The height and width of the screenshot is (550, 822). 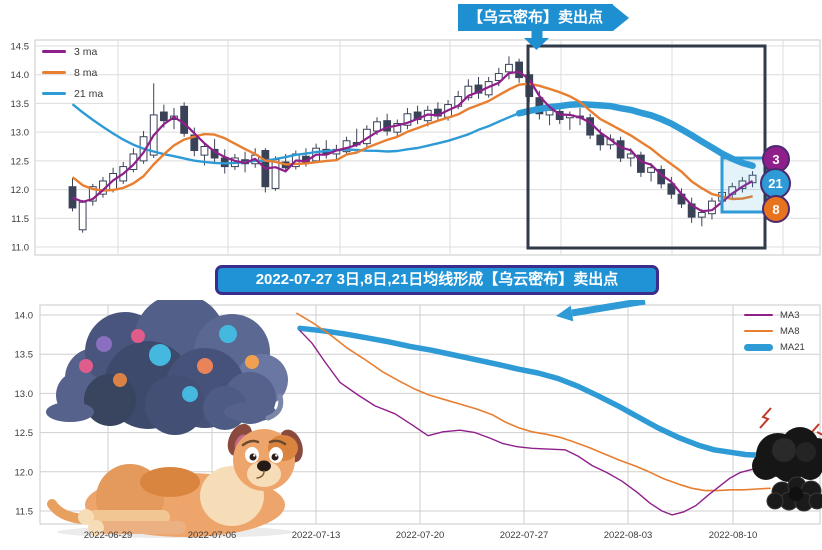 What do you see at coordinates (601, 311) in the screenshot?
I see `banner-arrow-icon` at bounding box center [601, 311].